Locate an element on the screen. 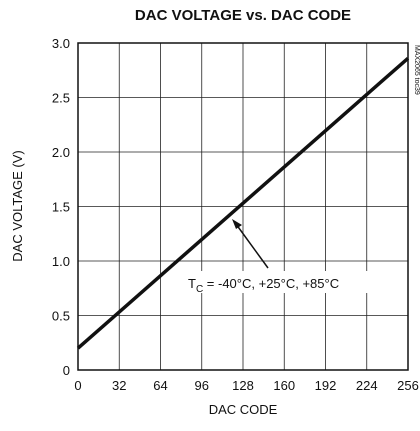 This screenshot has width=420, height=431. y-tick-label: 3.0 is located at coordinates (61, 43).